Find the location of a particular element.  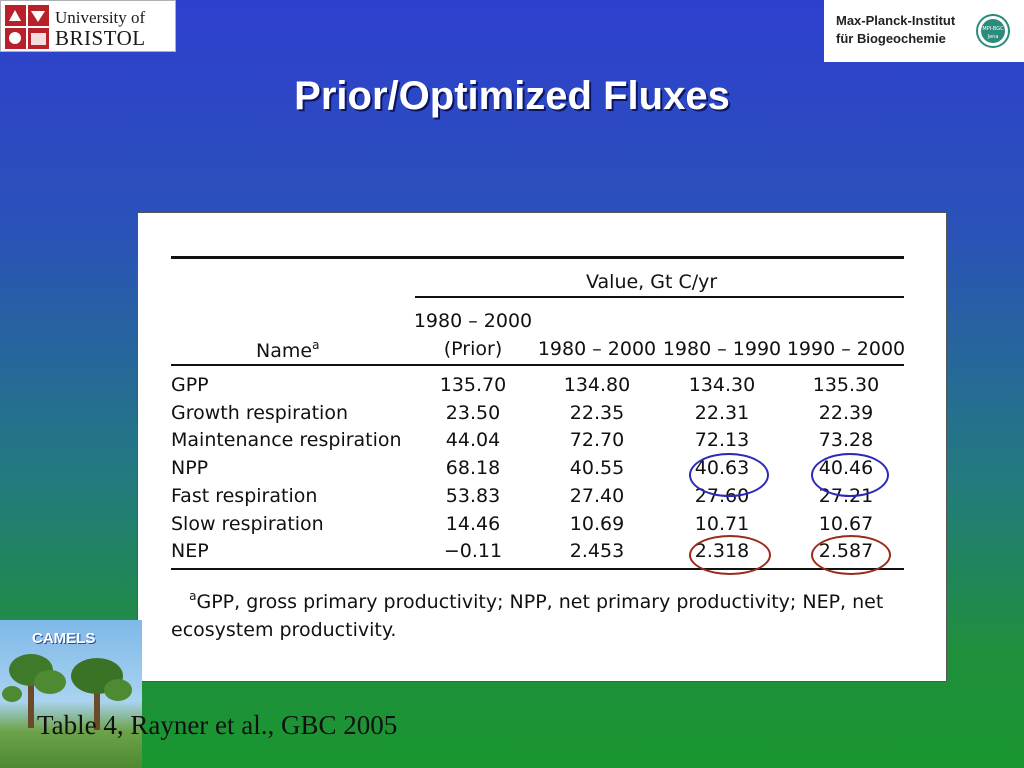

column-header-2: 1980 – 1990 is located at coordinates (722, 349).